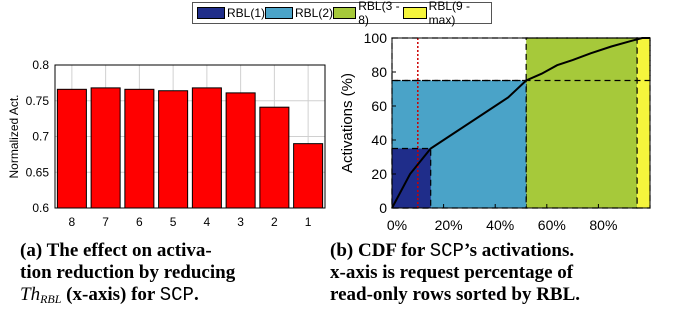  What do you see at coordinates (196, 294) in the screenshot?
I see `caption-a-end: .` at bounding box center [196, 294].